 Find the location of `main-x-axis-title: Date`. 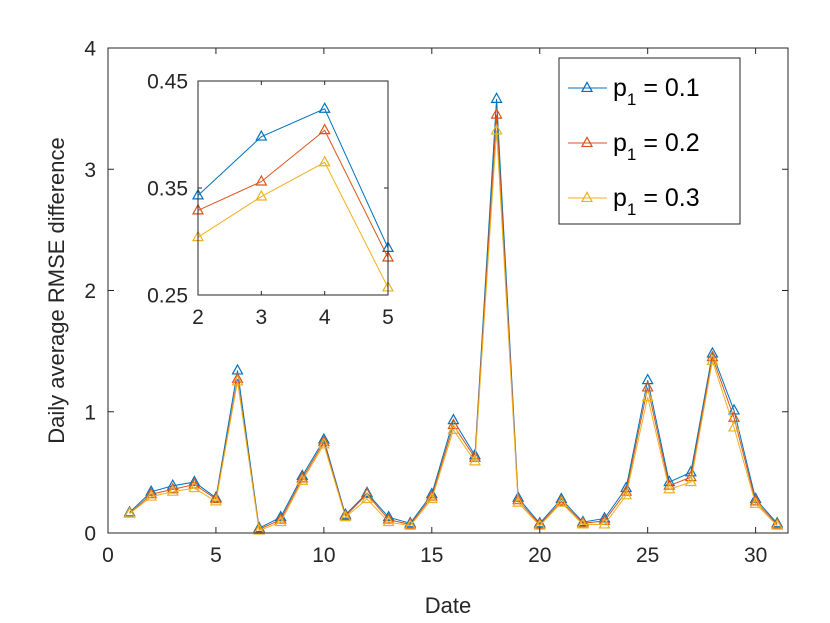

main-x-axis-title: Date is located at coordinates (448, 605).